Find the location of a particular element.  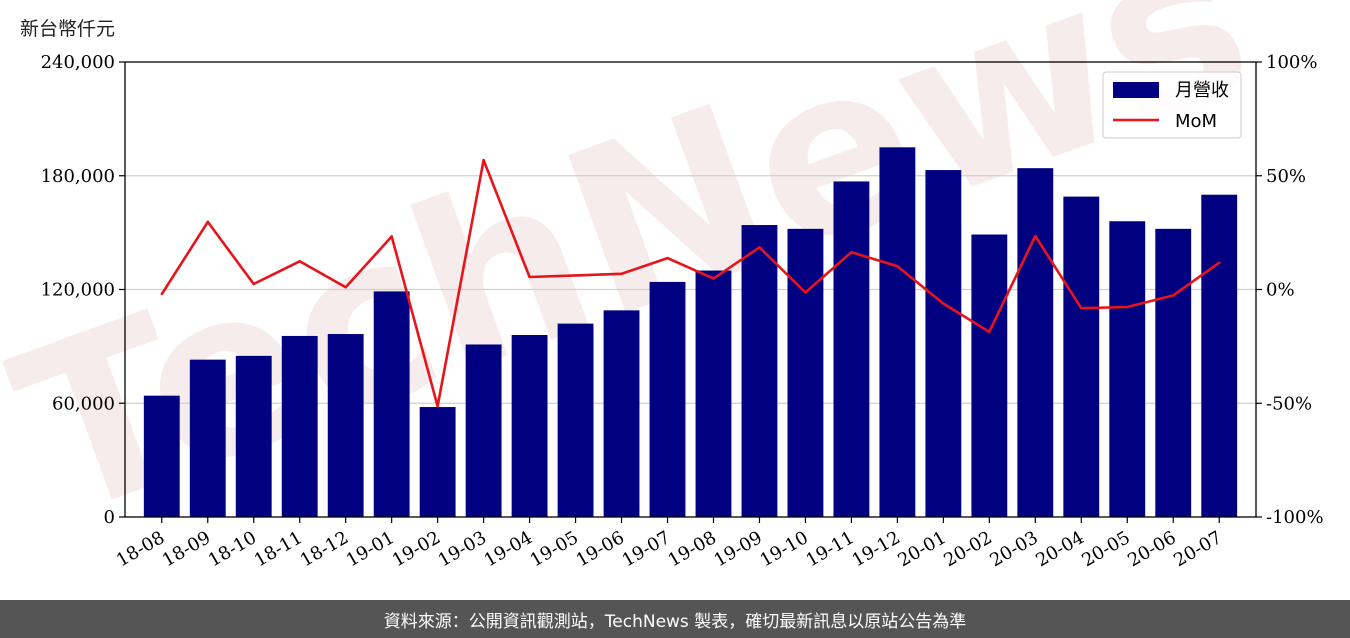

x-tick-label: 20-02 is located at coordinates (967, 549).